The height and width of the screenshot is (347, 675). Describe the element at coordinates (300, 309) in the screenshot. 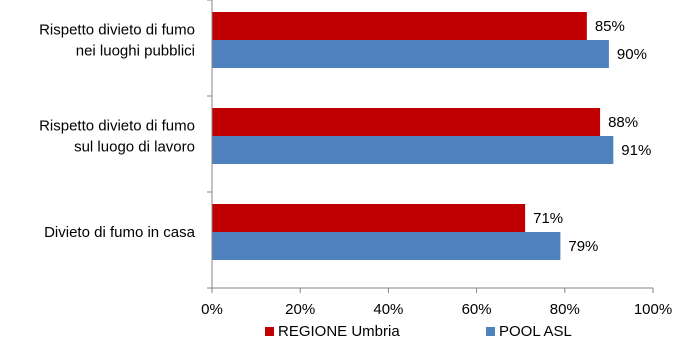

I see `value-tick-label: 20%` at that location.